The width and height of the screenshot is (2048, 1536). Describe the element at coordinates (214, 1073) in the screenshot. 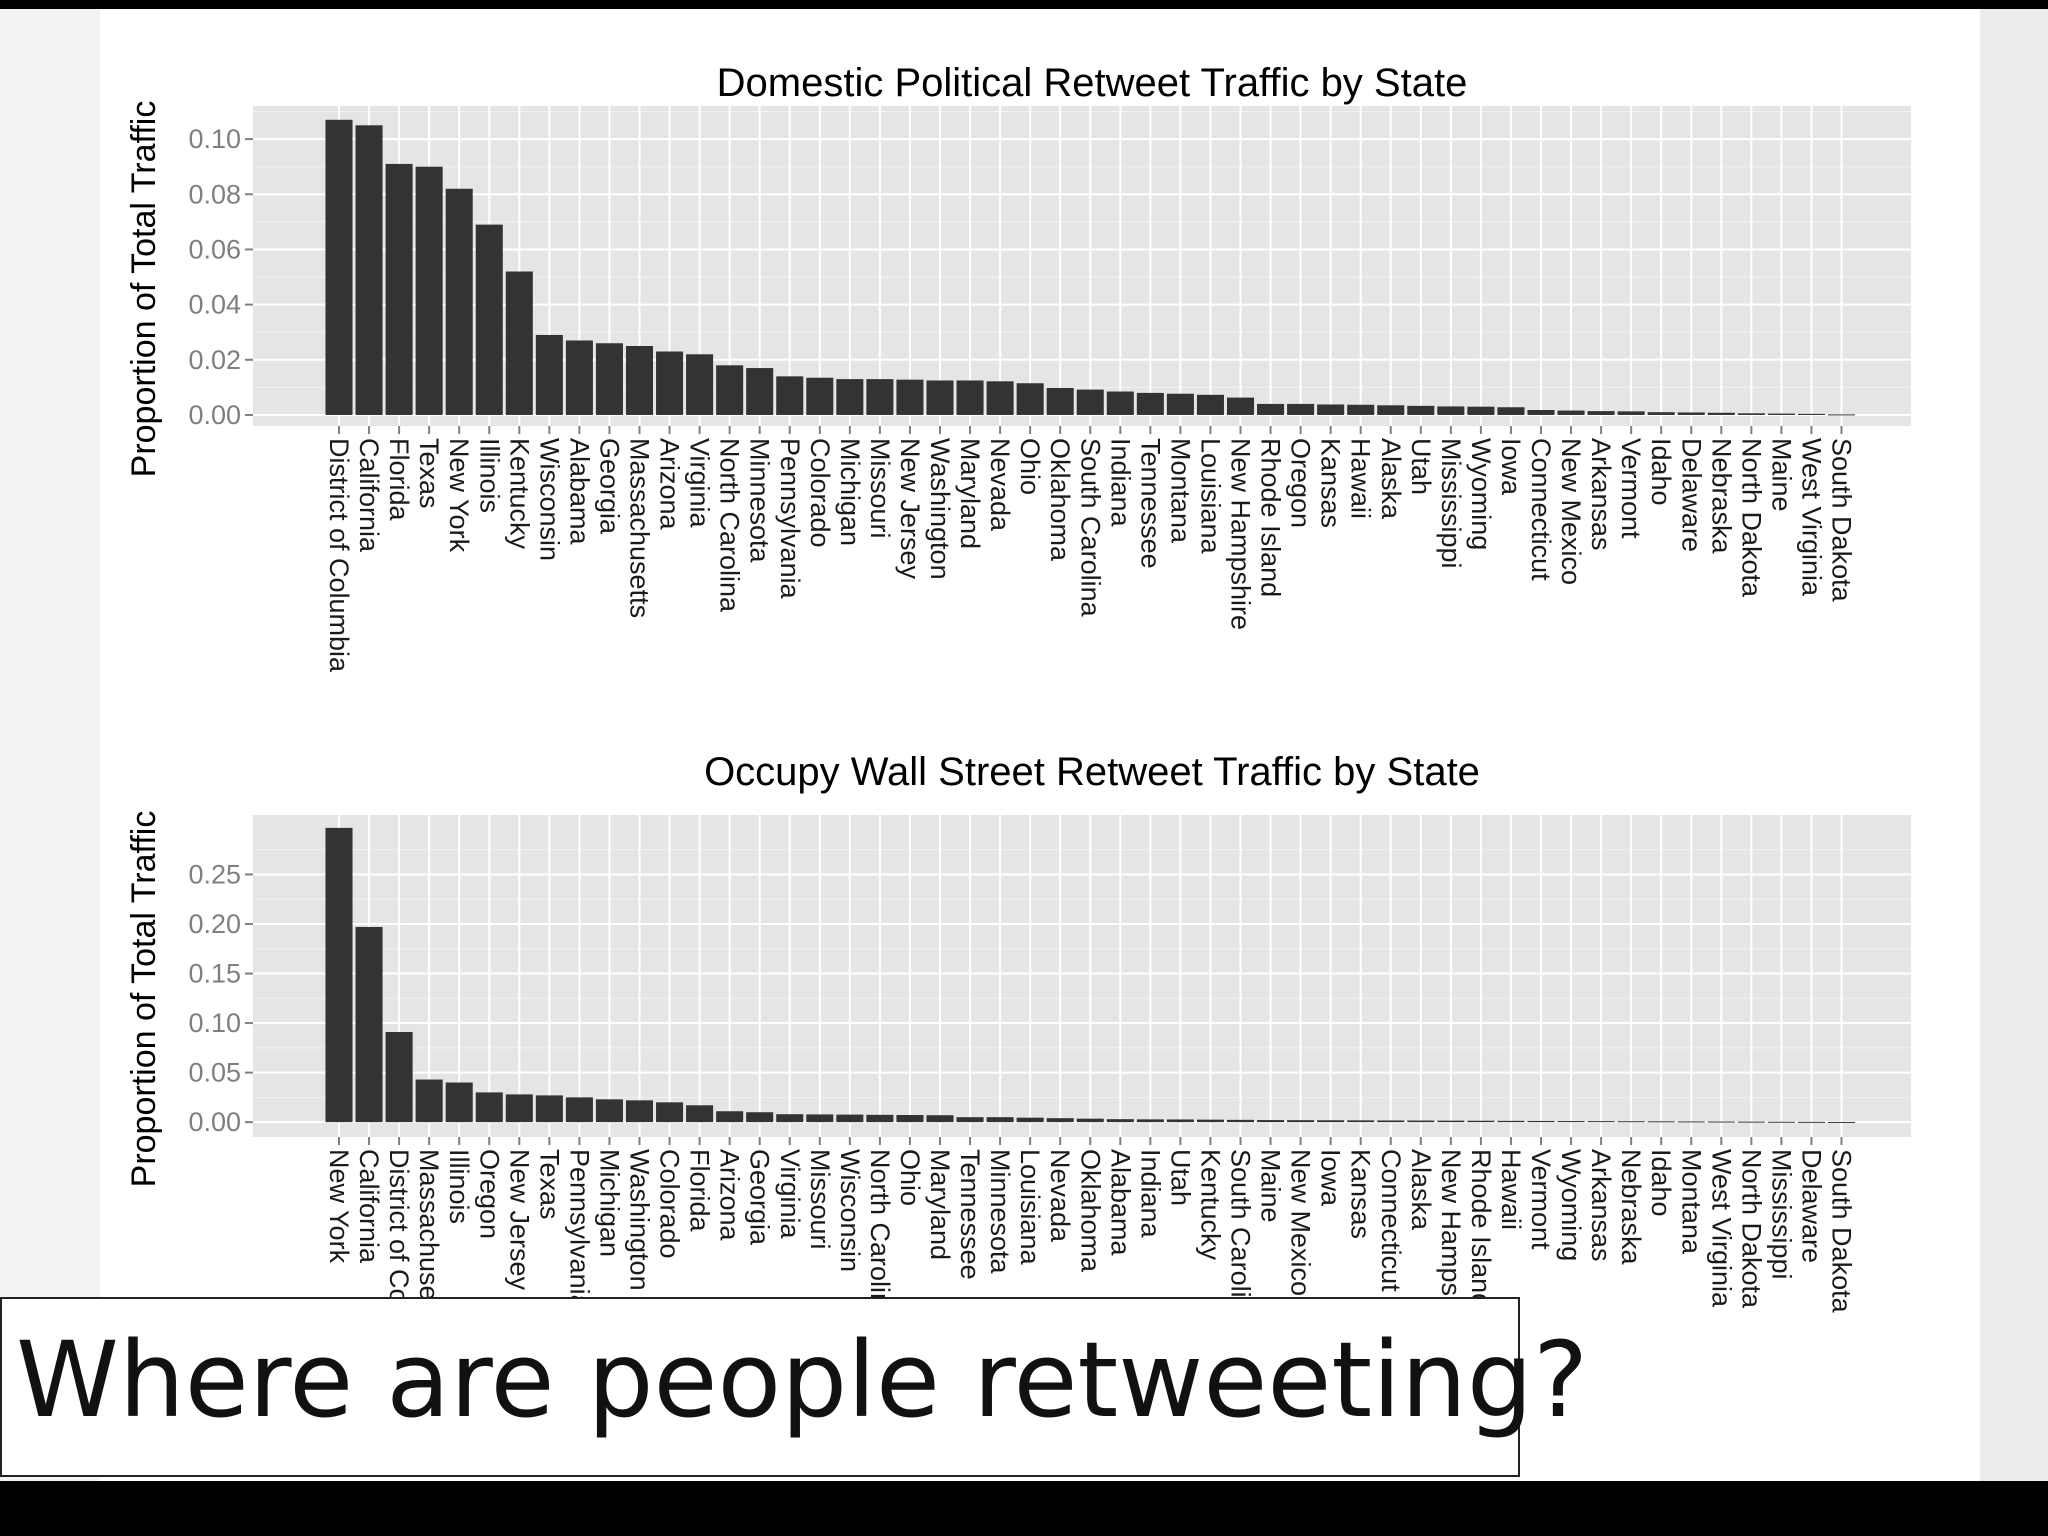

I see `y-tick-label: 0.05` at that location.